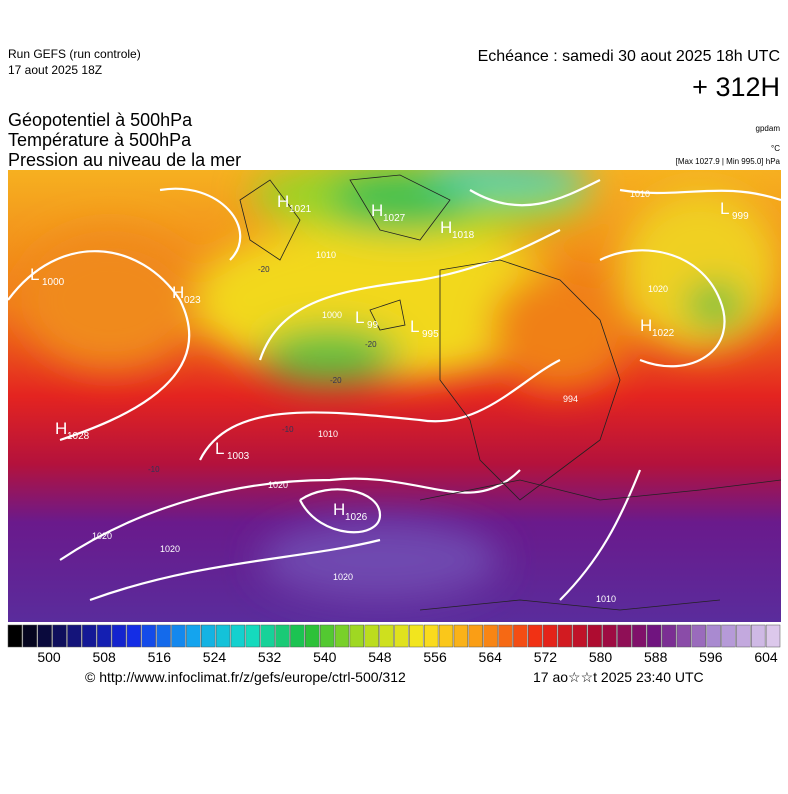 This screenshot has width=788, height=794. I want to click on center-value: 1003, so click(238, 456).